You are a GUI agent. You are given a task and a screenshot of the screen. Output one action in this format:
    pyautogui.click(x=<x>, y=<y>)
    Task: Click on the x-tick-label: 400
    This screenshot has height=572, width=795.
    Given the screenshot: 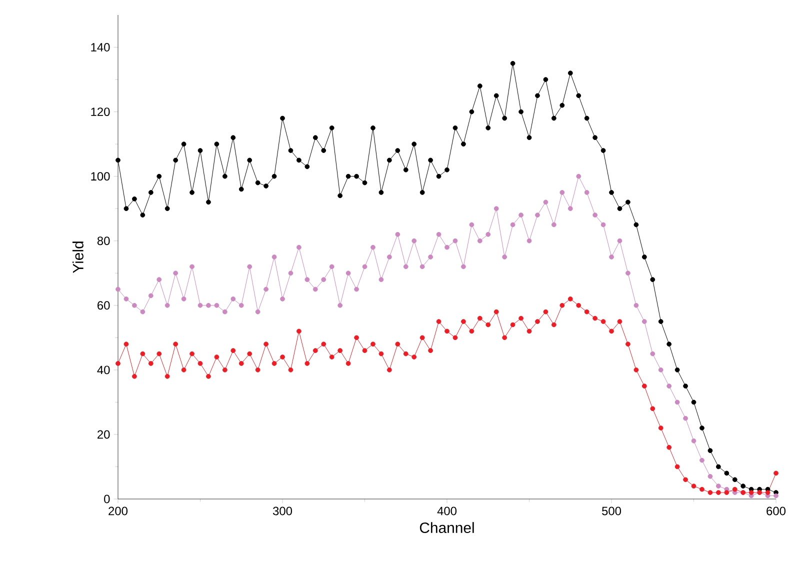 What is the action you would take?
    pyautogui.click(x=447, y=511)
    